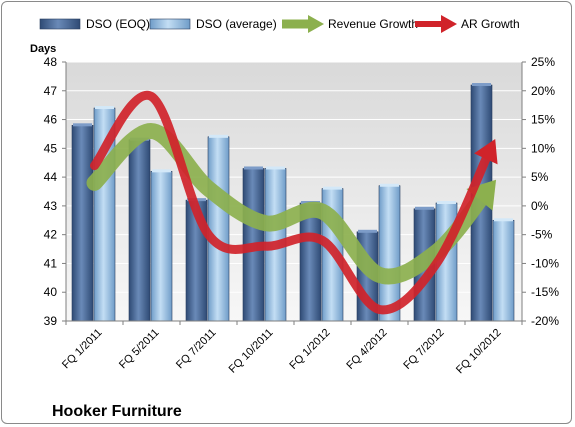 This screenshot has width=575, height=427. I want to click on left-tick-label: 40, so click(51, 292).